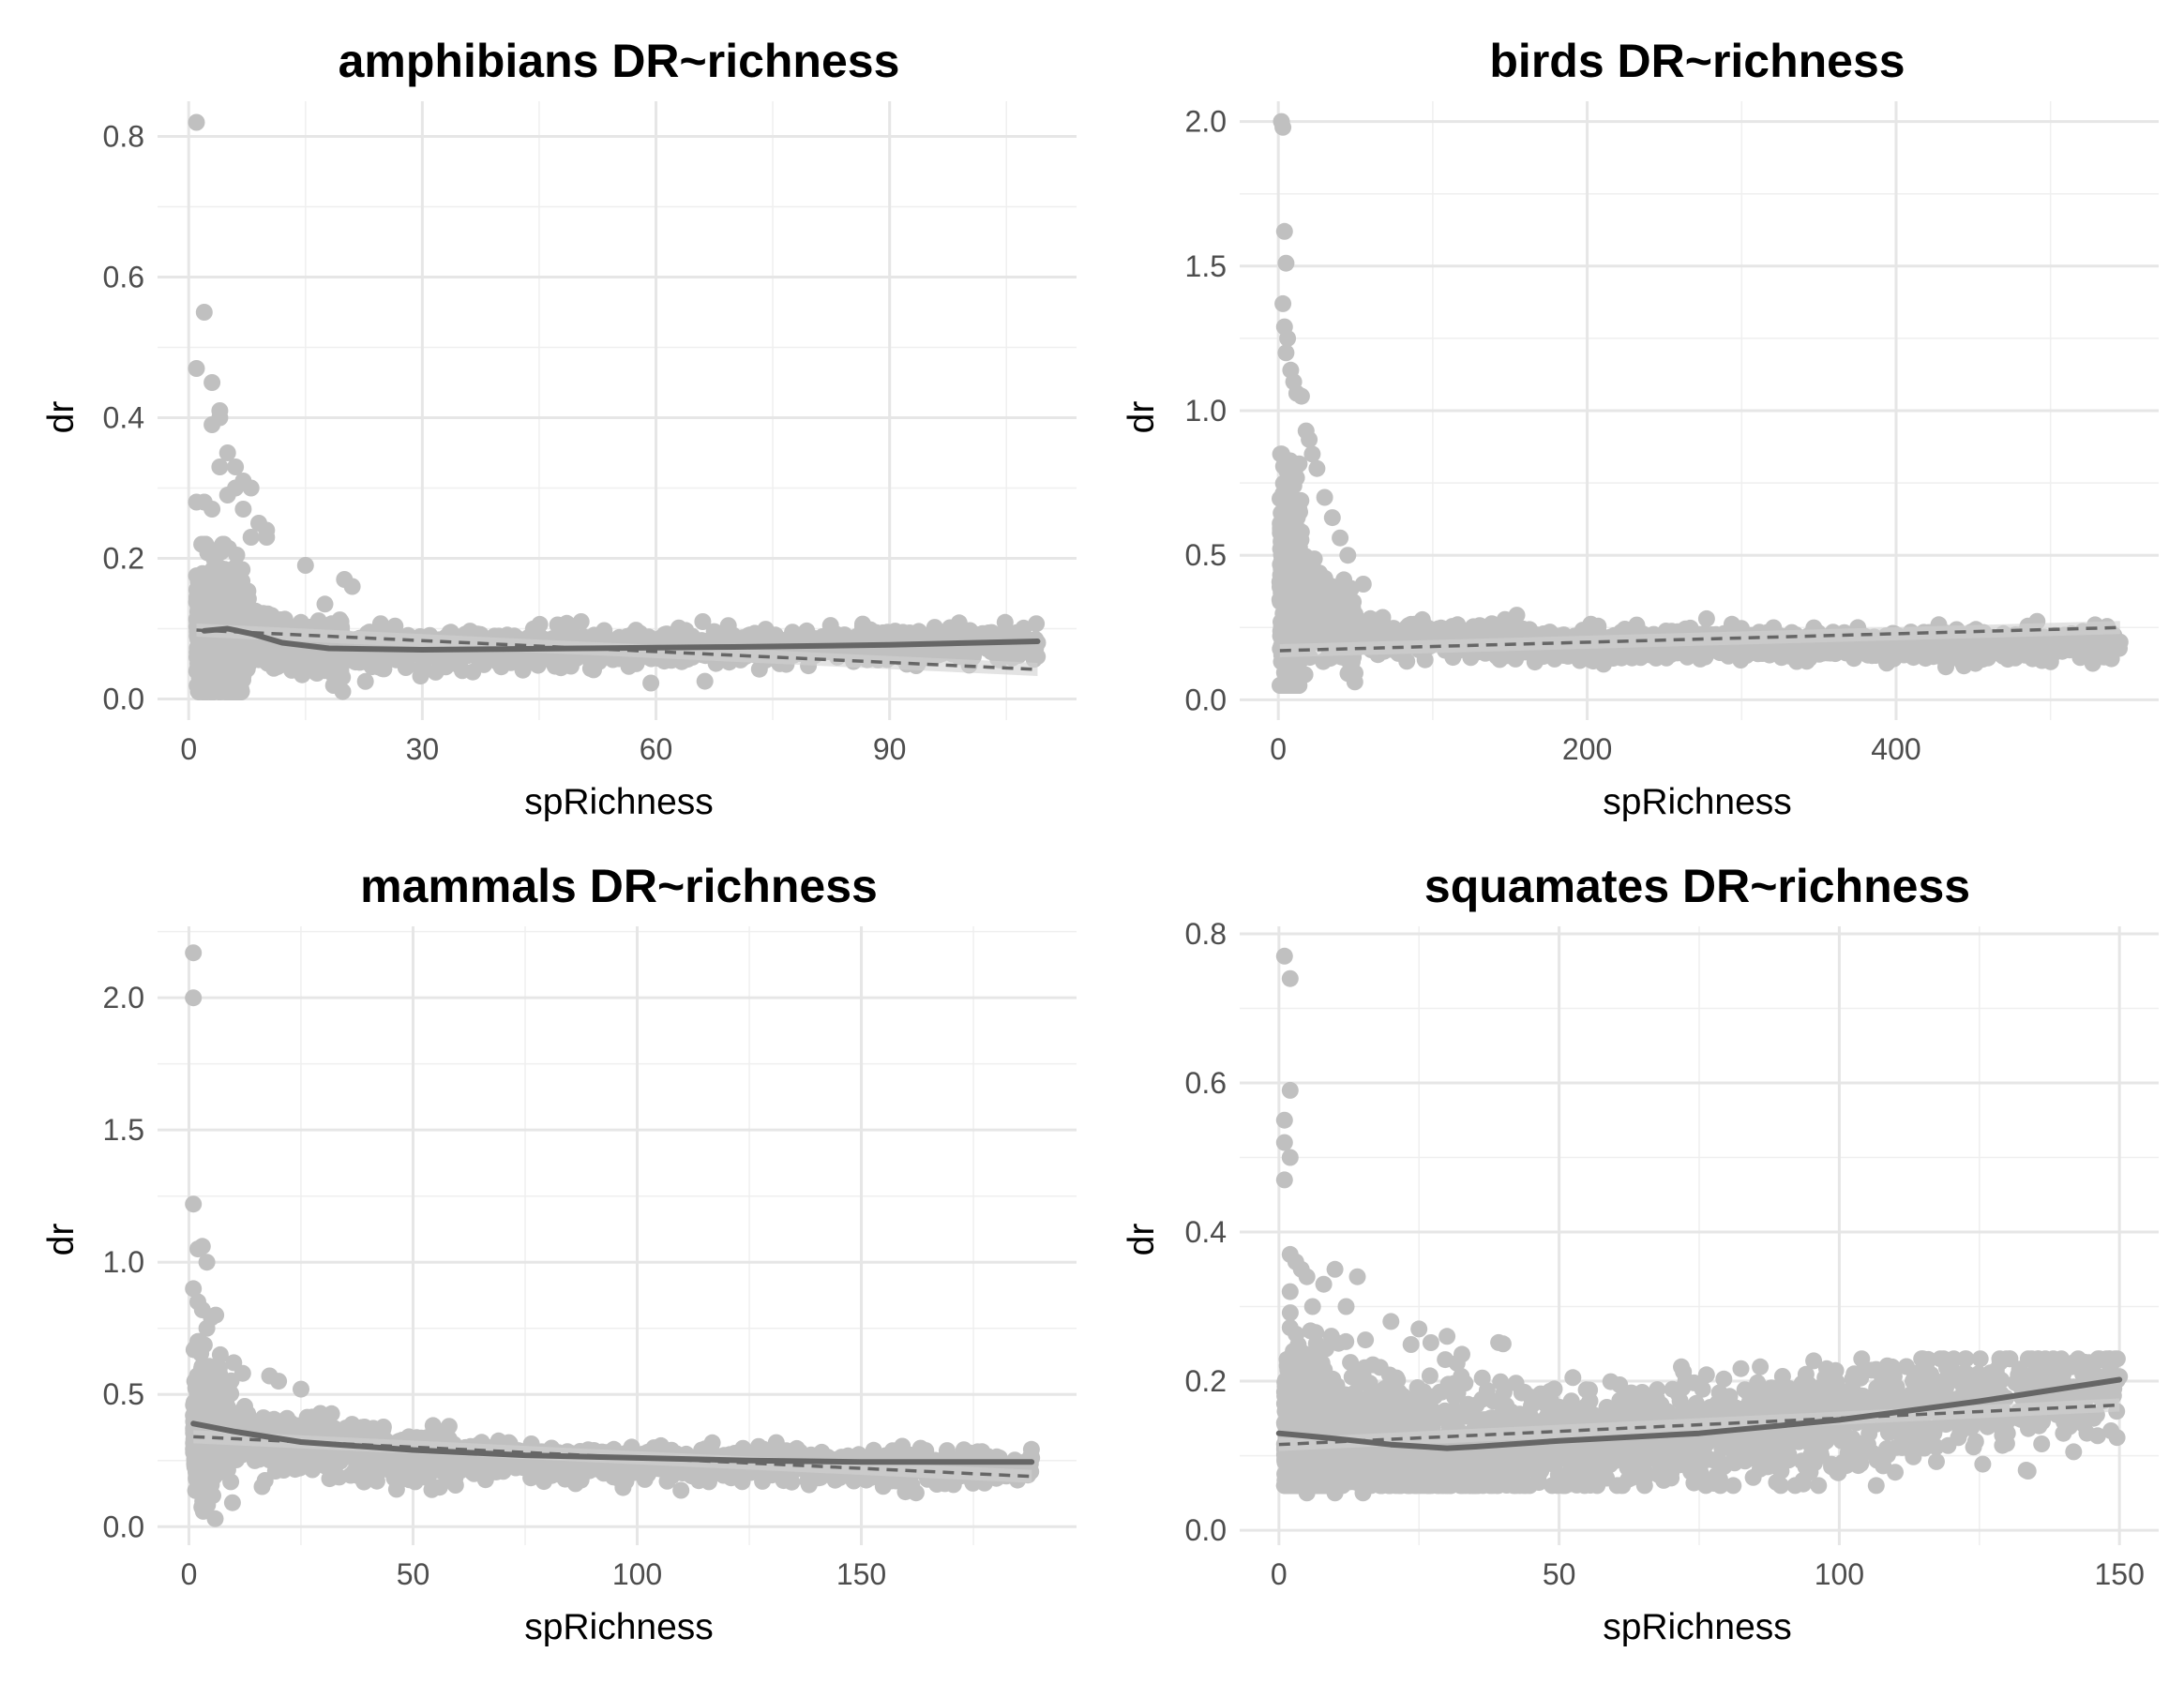  Describe the element at coordinates (1587, 749) in the screenshot. I see `x-tick-label: 200` at that location.